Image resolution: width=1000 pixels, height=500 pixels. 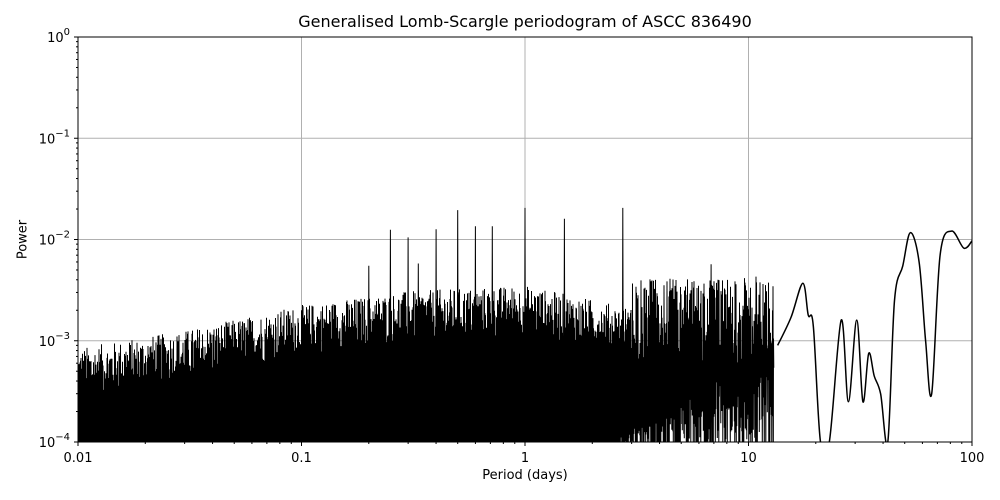 What do you see at coordinates (54, 441) in the screenshot?
I see `y-tick-label: 10⁻⁴` at bounding box center [54, 441].